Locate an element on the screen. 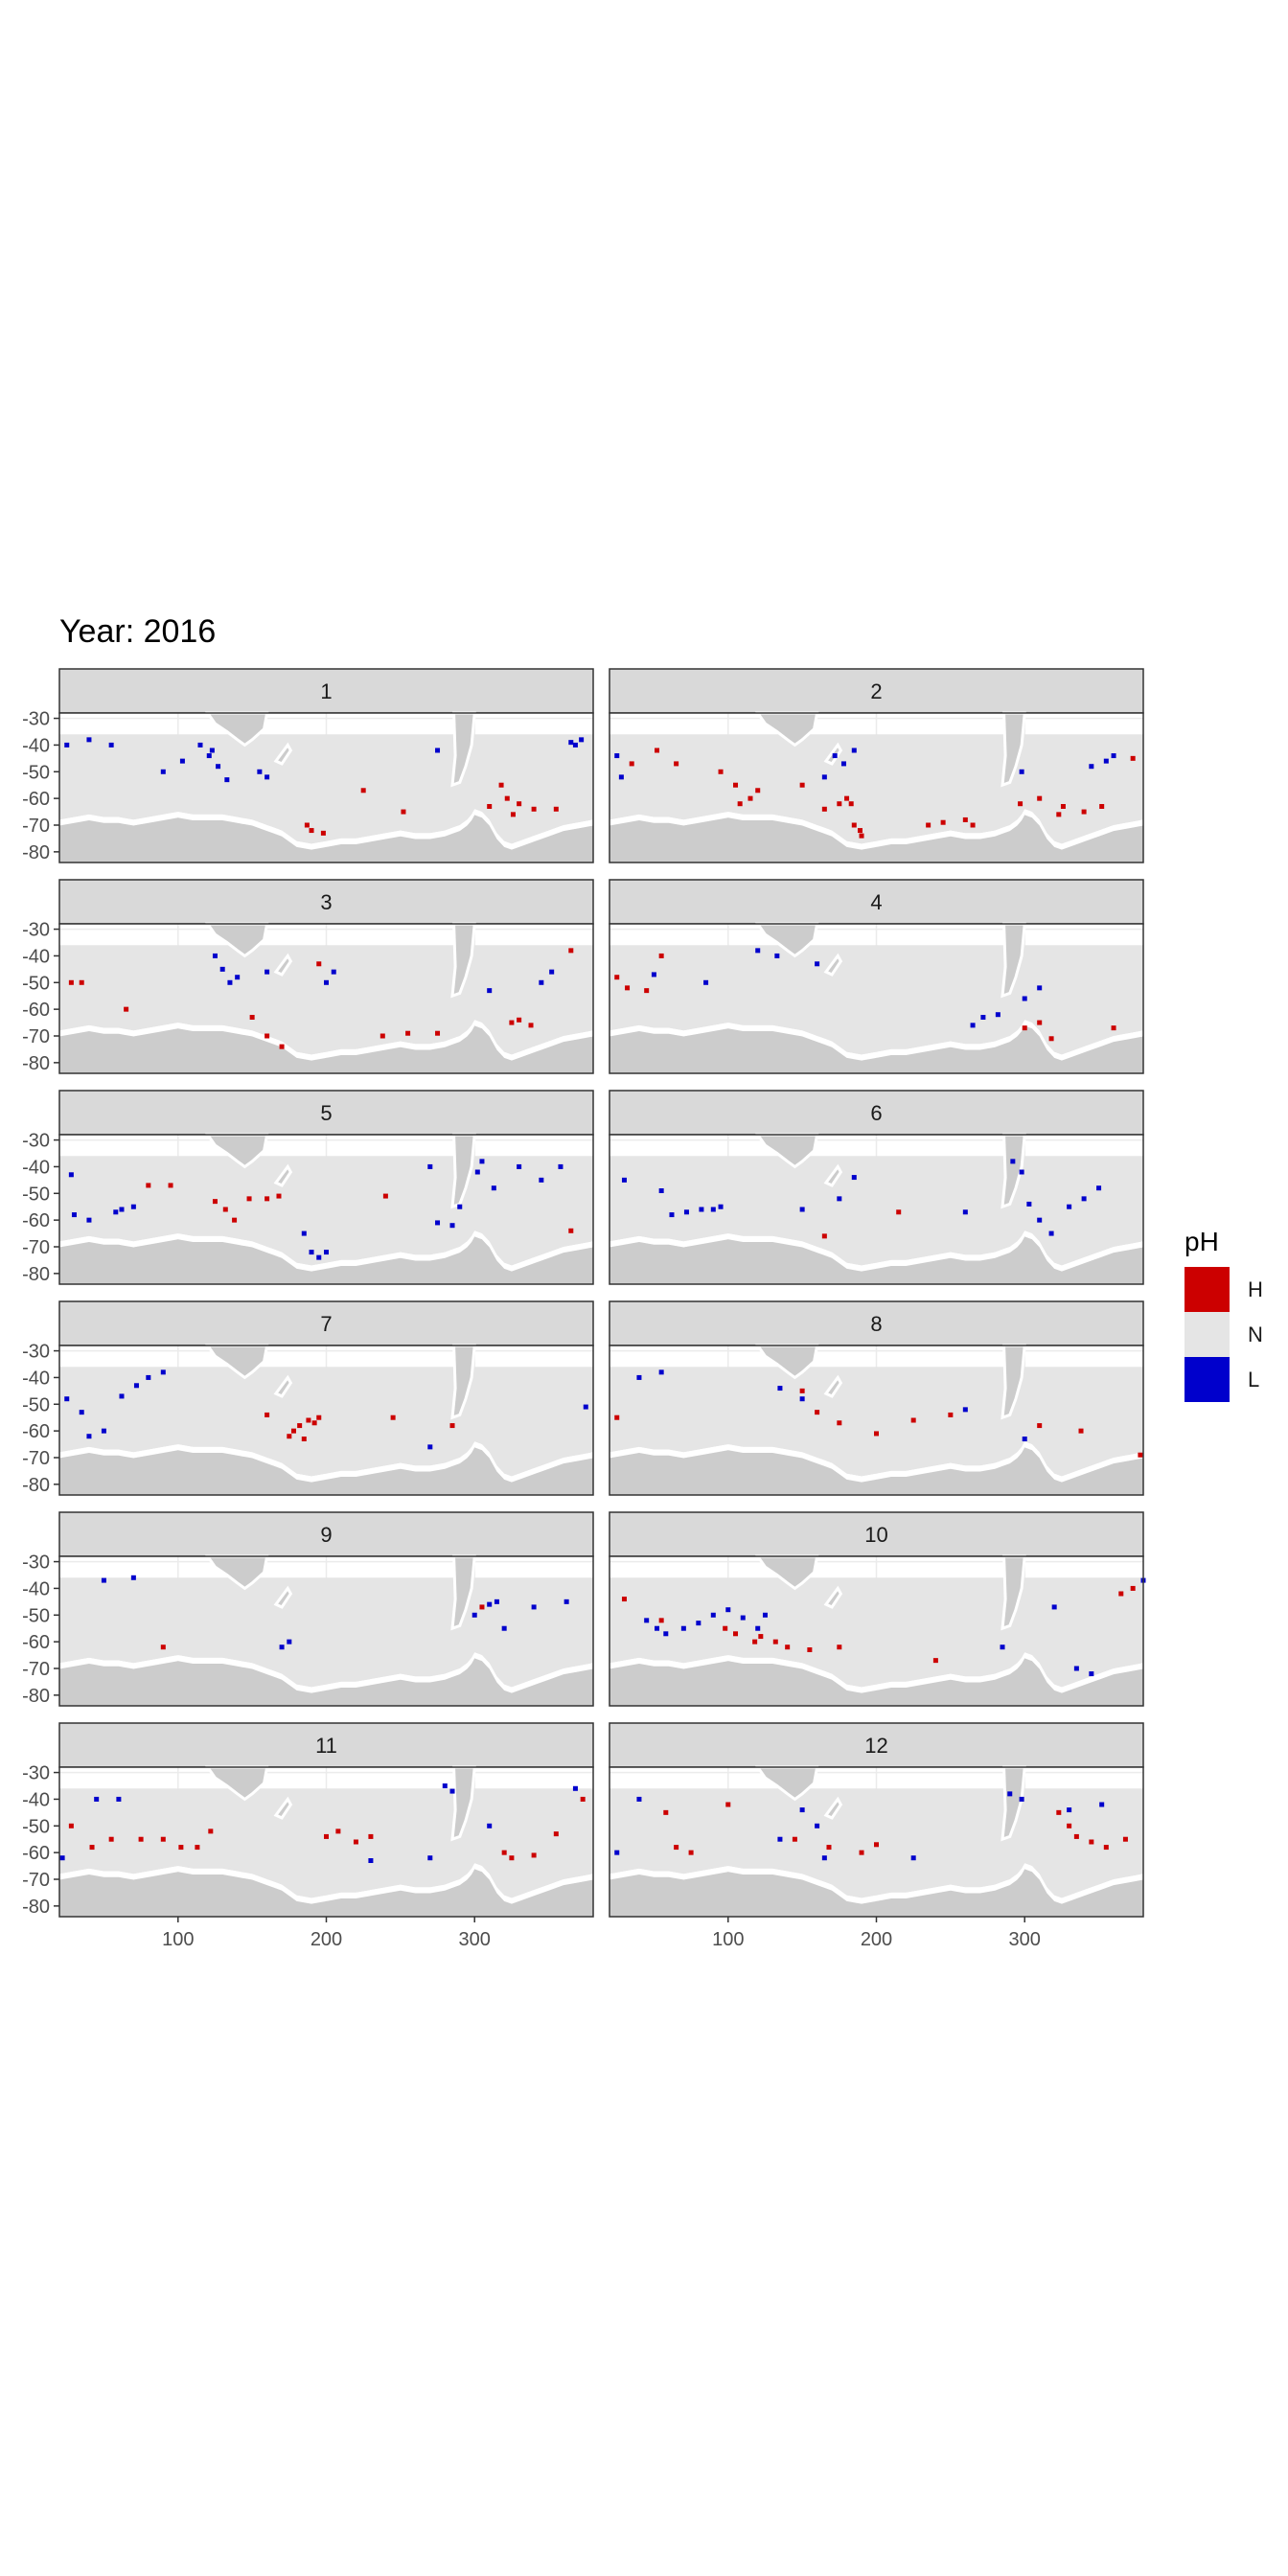 This screenshot has width=1288, height=2576. facet-panel-4: 4 is located at coordinates (876, 976).